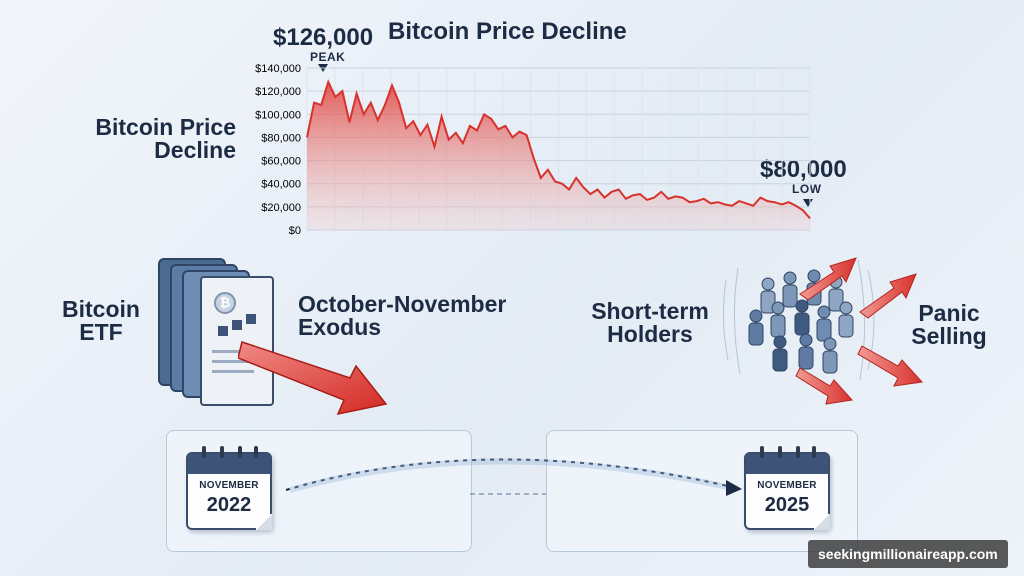  I want to click on price-area, so click(558, 156).